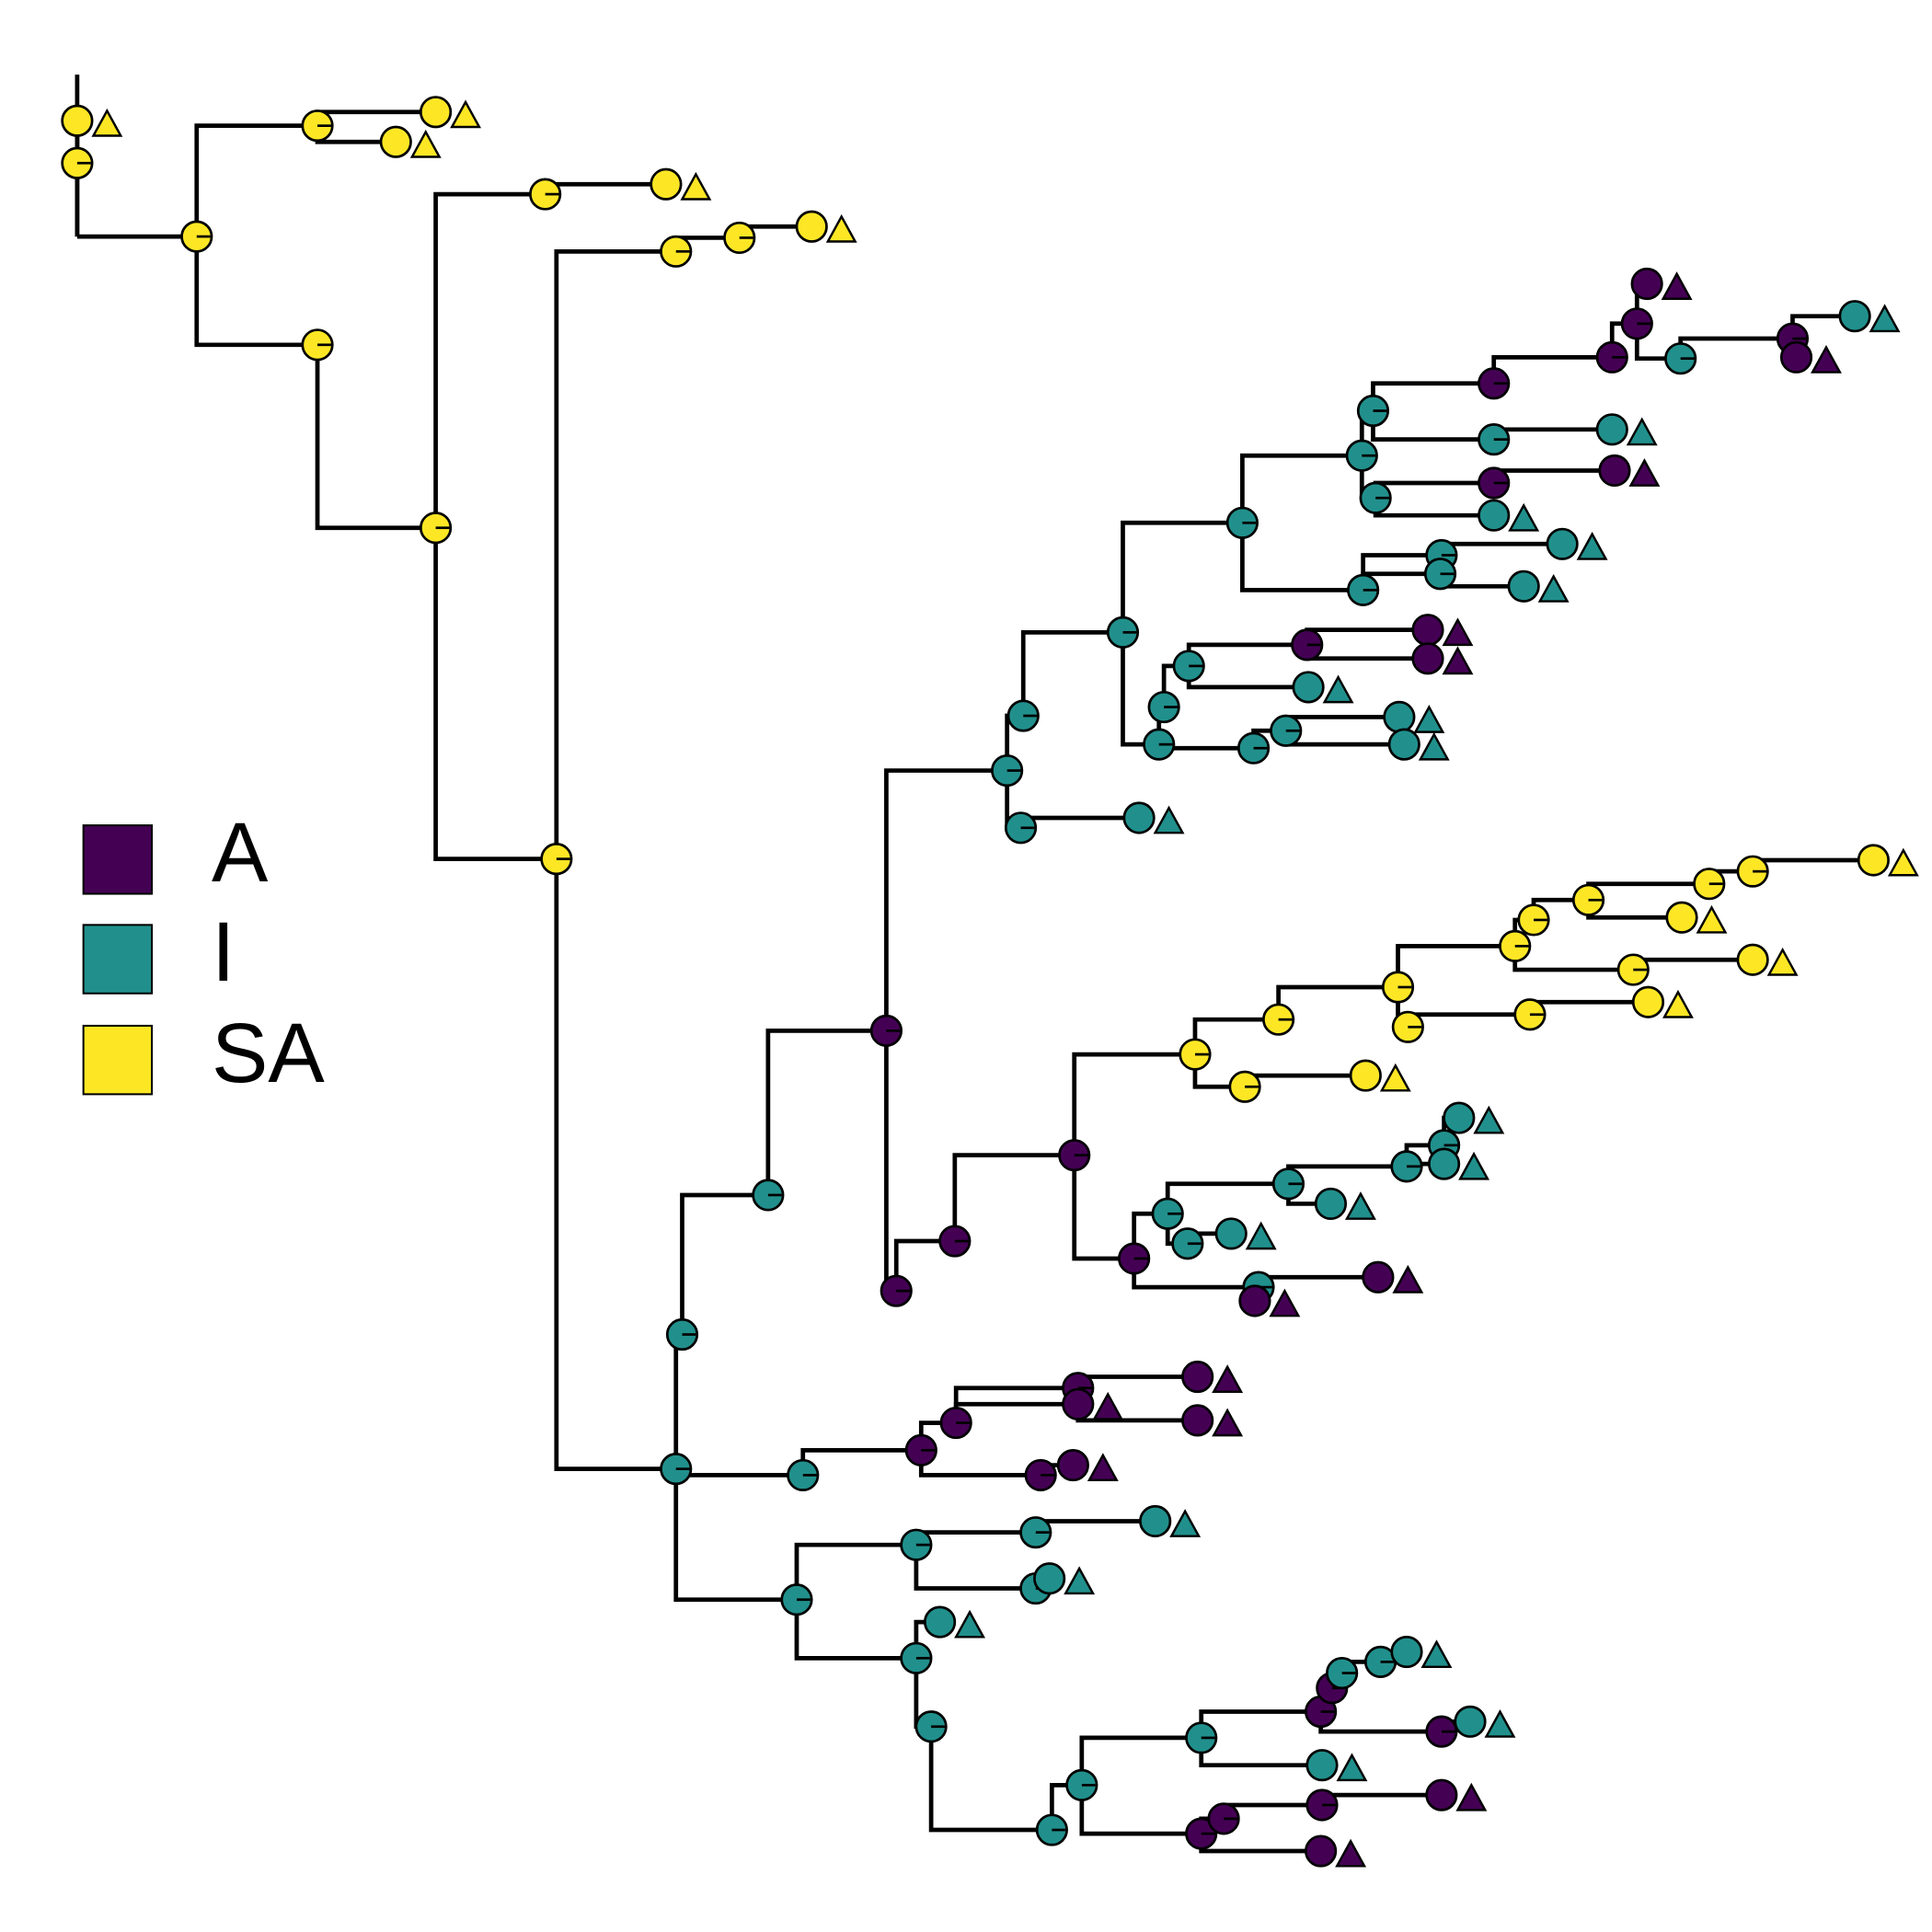 This screenshot has height=1932, width=1932. What do you see at coordinates (268, 1053) in the screenshot?
I see `legend-label: SA` at bounding box center [268, 1053].